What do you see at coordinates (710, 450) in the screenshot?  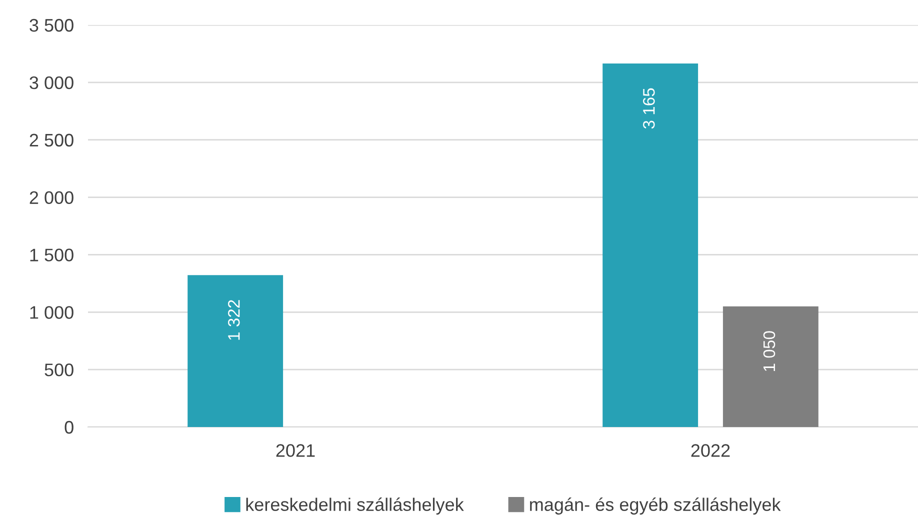 I see `x-tick-label: 2022` at bounding box center [710, 450].